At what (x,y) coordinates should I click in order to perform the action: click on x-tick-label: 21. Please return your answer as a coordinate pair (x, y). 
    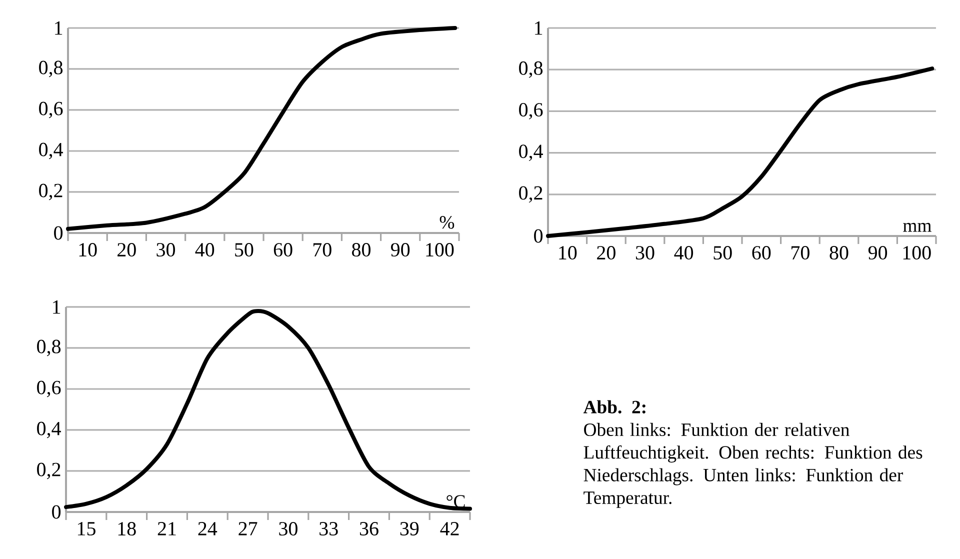
    Looking at the image, I should click on (167, 529).